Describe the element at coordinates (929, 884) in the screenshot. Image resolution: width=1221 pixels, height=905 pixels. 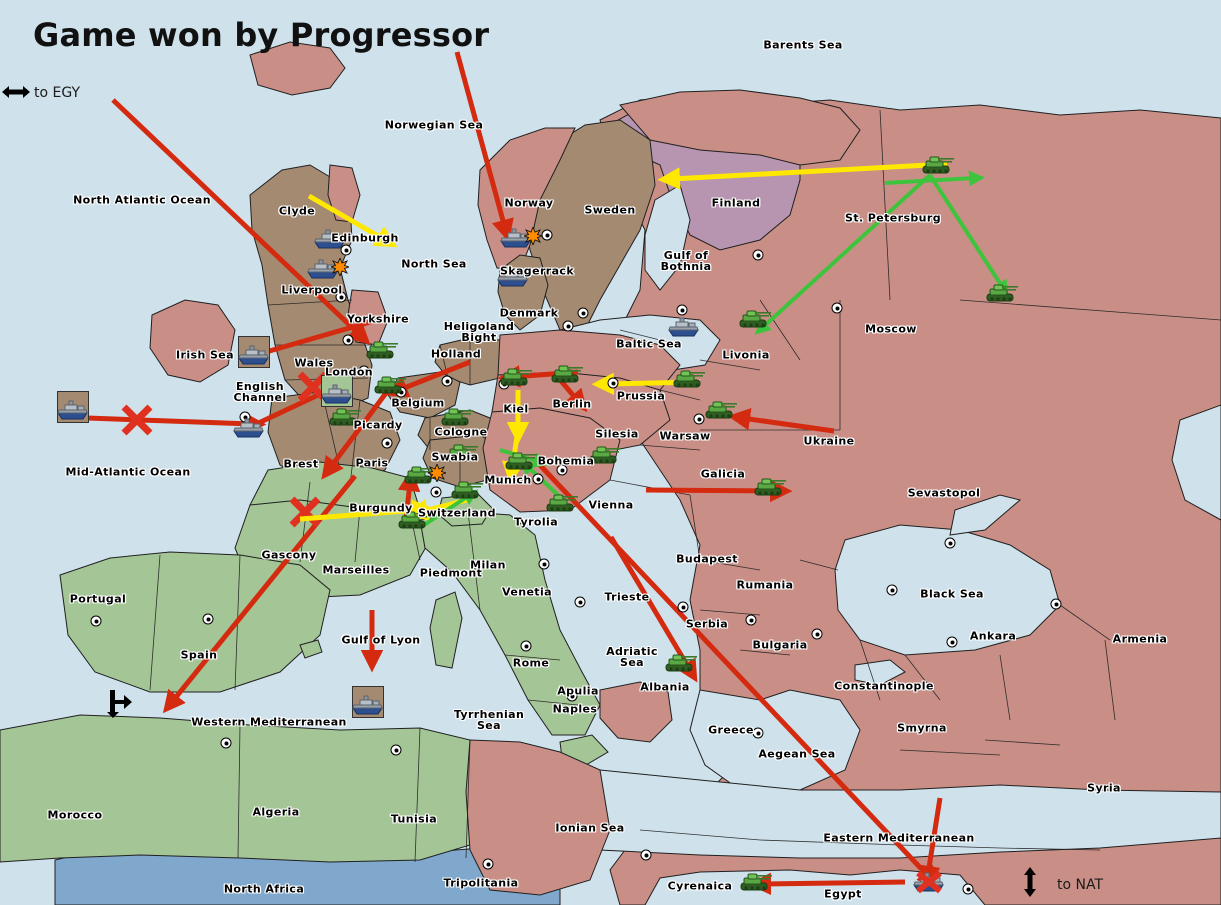
I see `dislodged-x-marker` at that location.